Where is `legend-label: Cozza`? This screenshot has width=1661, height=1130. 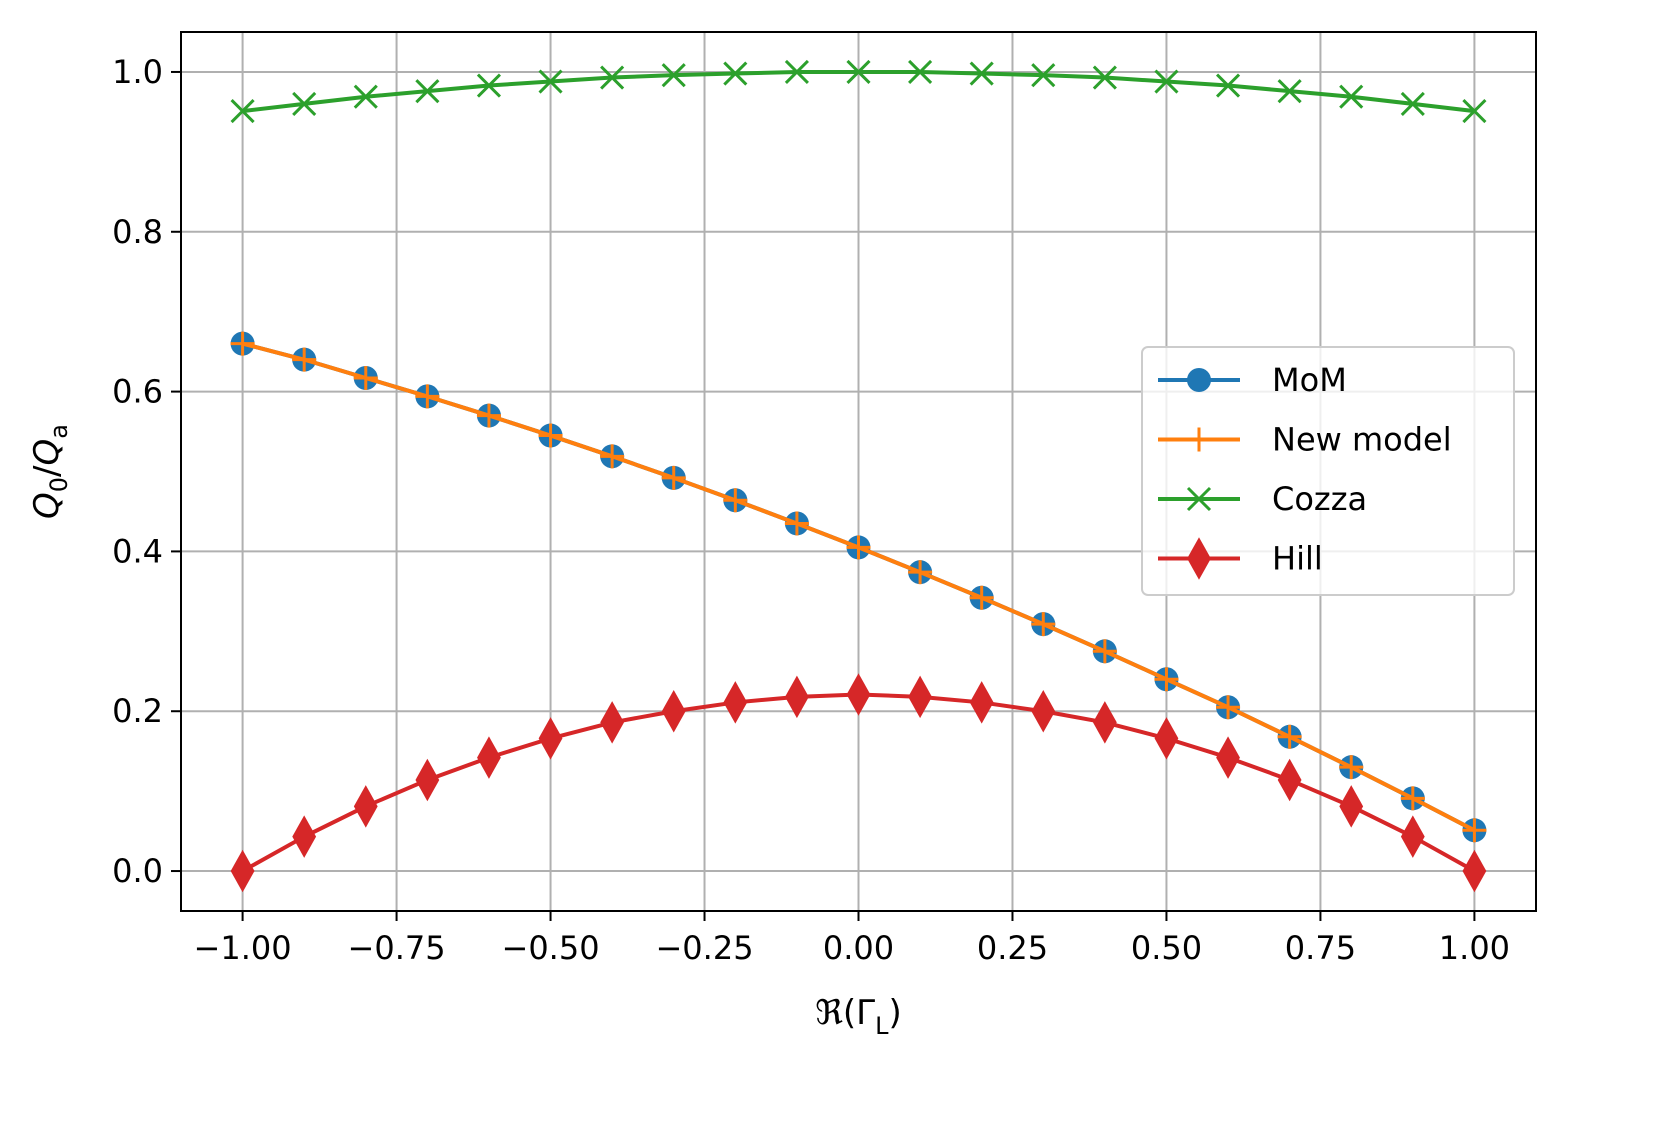 legend-label: Cozza is located at coordinates (1319, 499).